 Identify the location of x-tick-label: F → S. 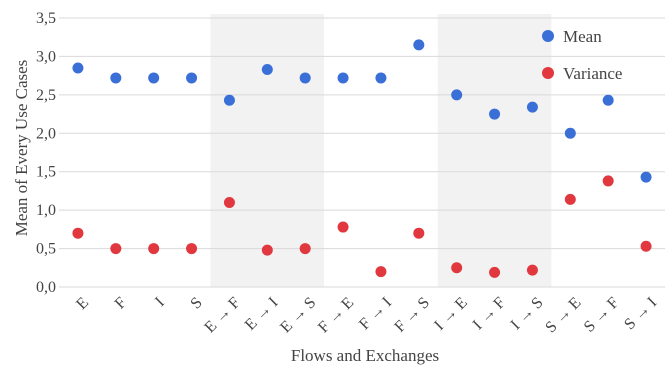
(412, 315).